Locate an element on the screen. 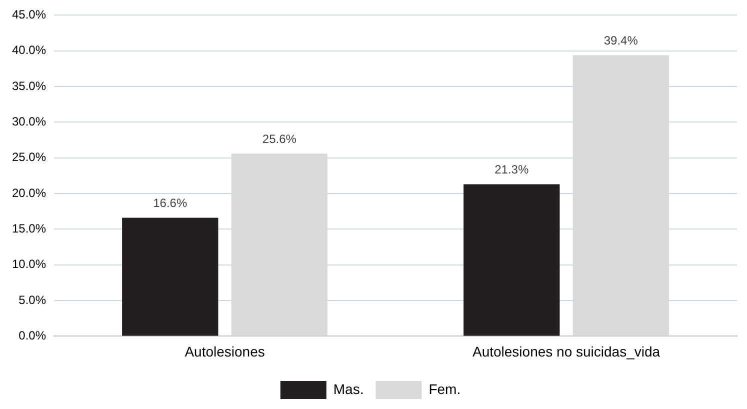  y-tick-label: 30.0% is located at coordinates (29, 121).